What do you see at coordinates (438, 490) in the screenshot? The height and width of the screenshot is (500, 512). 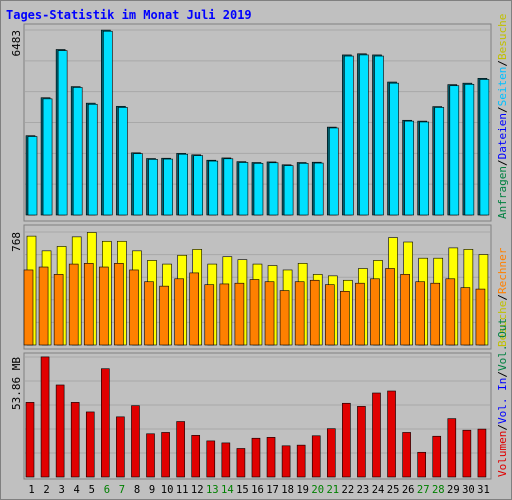 I see `x-tick-label: 28` at bounding box center [438, 490].